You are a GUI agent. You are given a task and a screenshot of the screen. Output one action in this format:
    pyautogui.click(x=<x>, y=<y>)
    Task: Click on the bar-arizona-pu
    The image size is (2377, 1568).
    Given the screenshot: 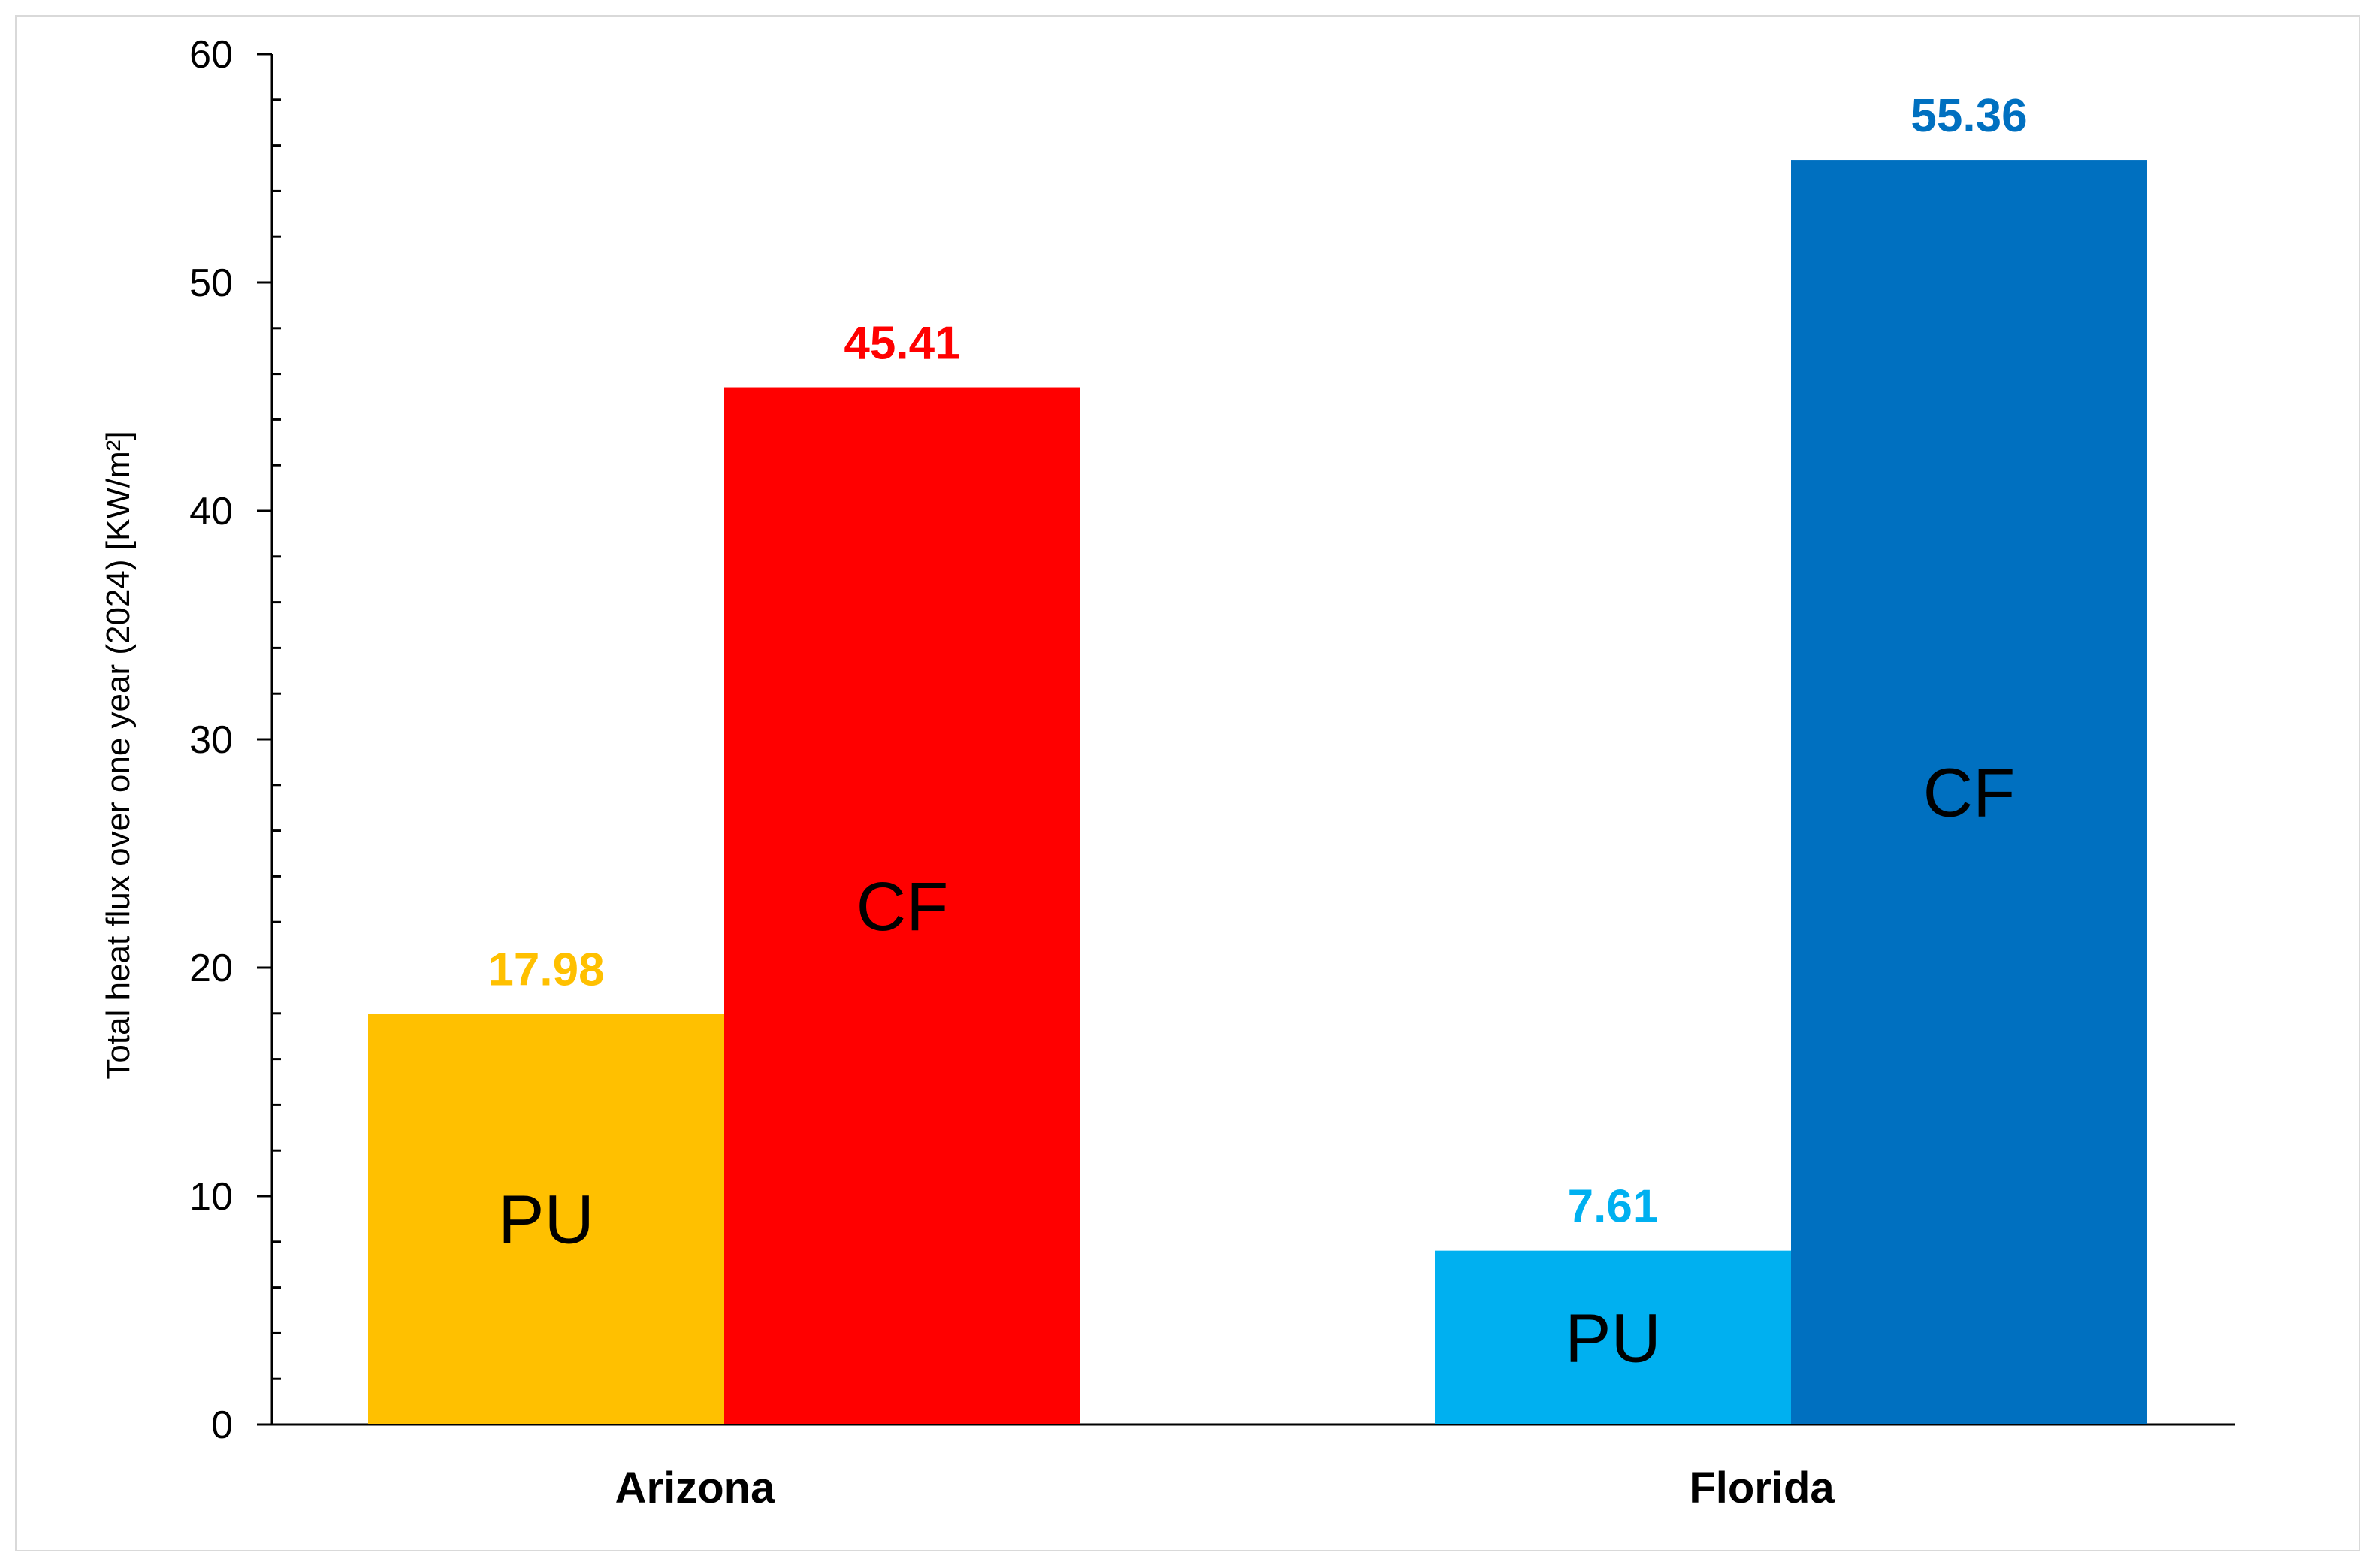 What is the action you would take?
    pyautogui.click(x=546, y=1219)
    